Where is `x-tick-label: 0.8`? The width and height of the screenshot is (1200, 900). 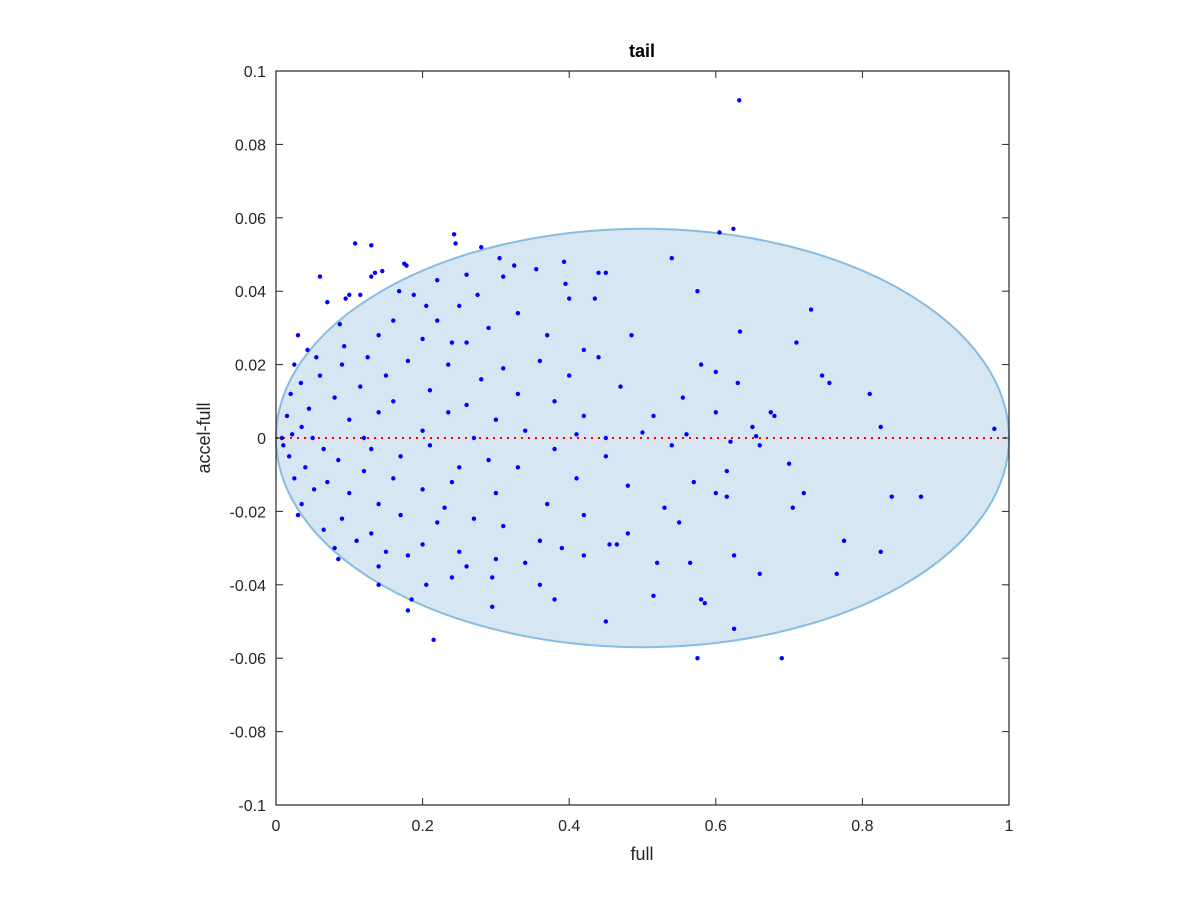 x-tick-label: 0.8 is located at coordinates (862, 826).